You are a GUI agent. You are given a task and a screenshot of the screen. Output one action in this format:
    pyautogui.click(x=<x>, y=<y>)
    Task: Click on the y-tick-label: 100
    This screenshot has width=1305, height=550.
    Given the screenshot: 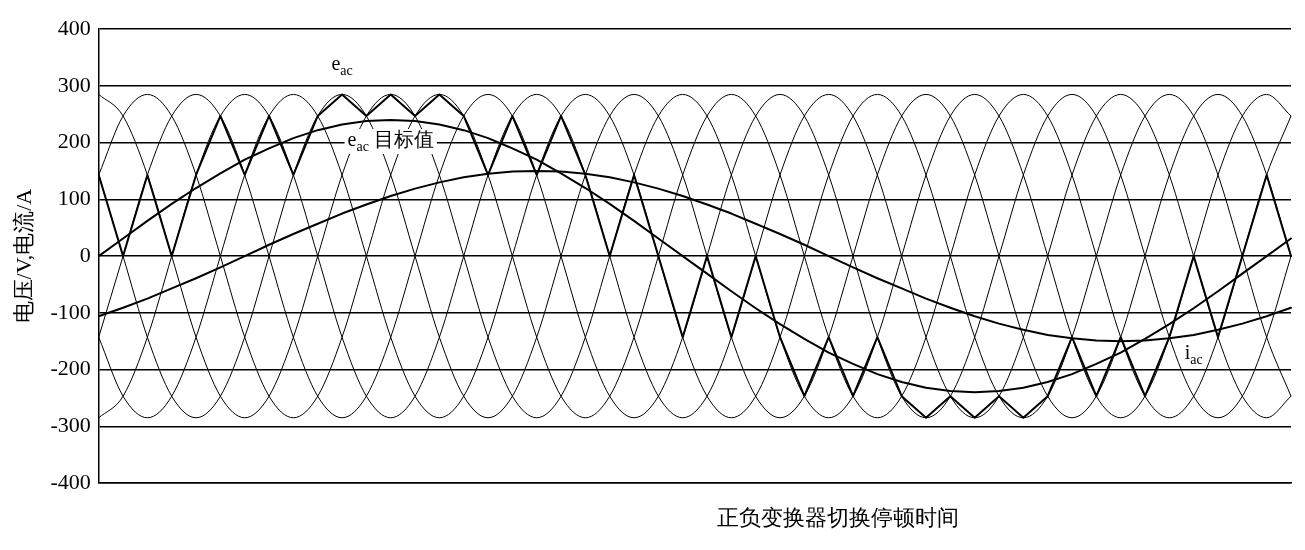 What is the action you would take?
    pyautogui.click(x=74, y=198)
    